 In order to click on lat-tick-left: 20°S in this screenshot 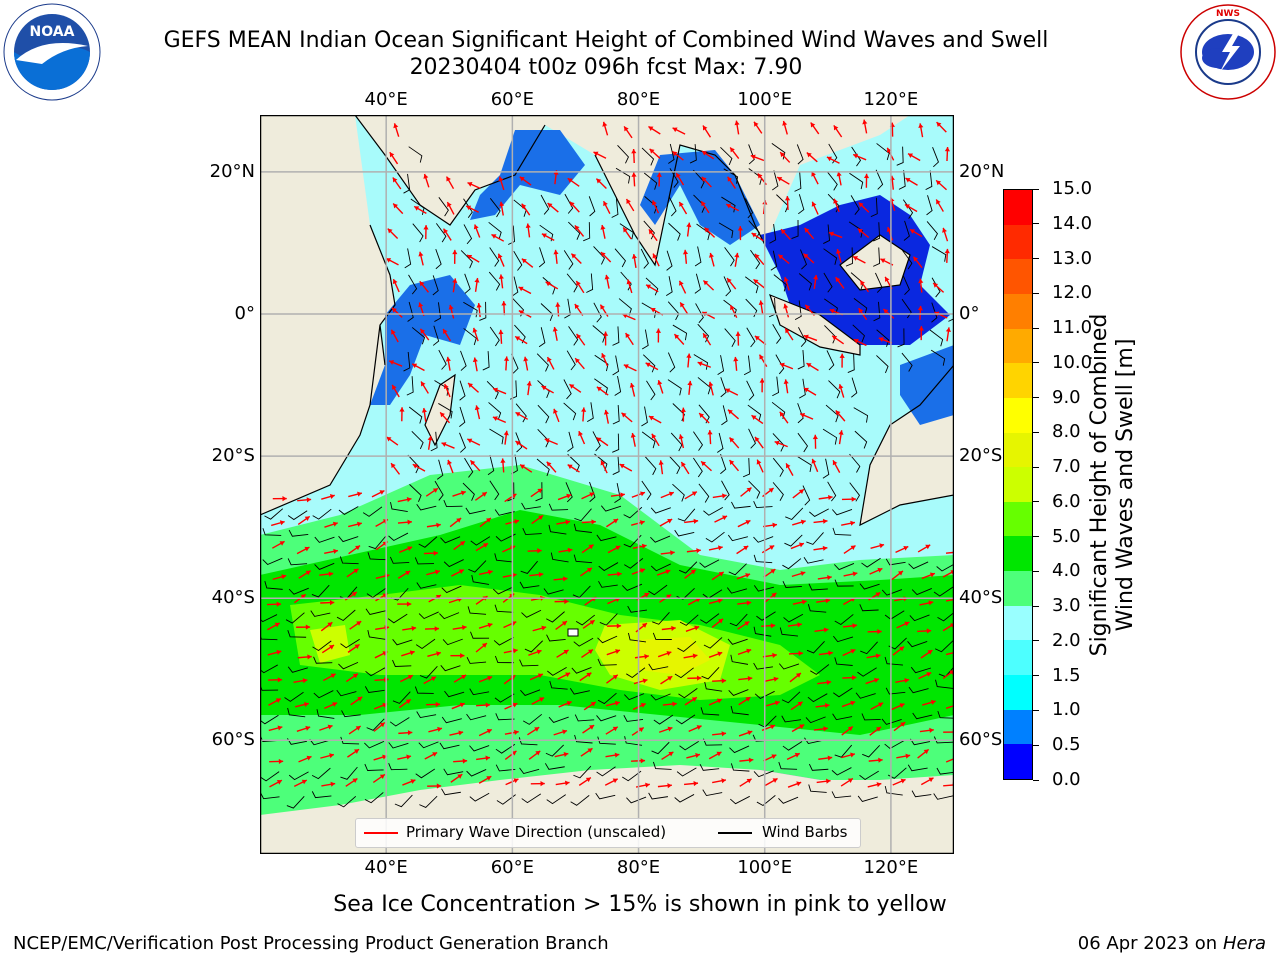, I will do `click(233, 456)`.